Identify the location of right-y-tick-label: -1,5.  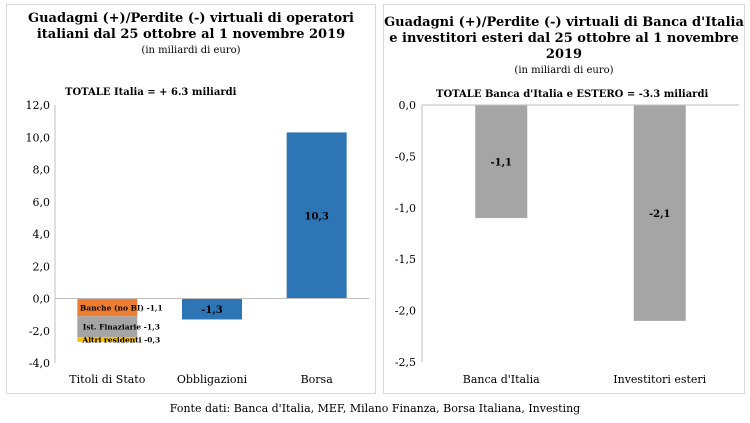
(405, 259).